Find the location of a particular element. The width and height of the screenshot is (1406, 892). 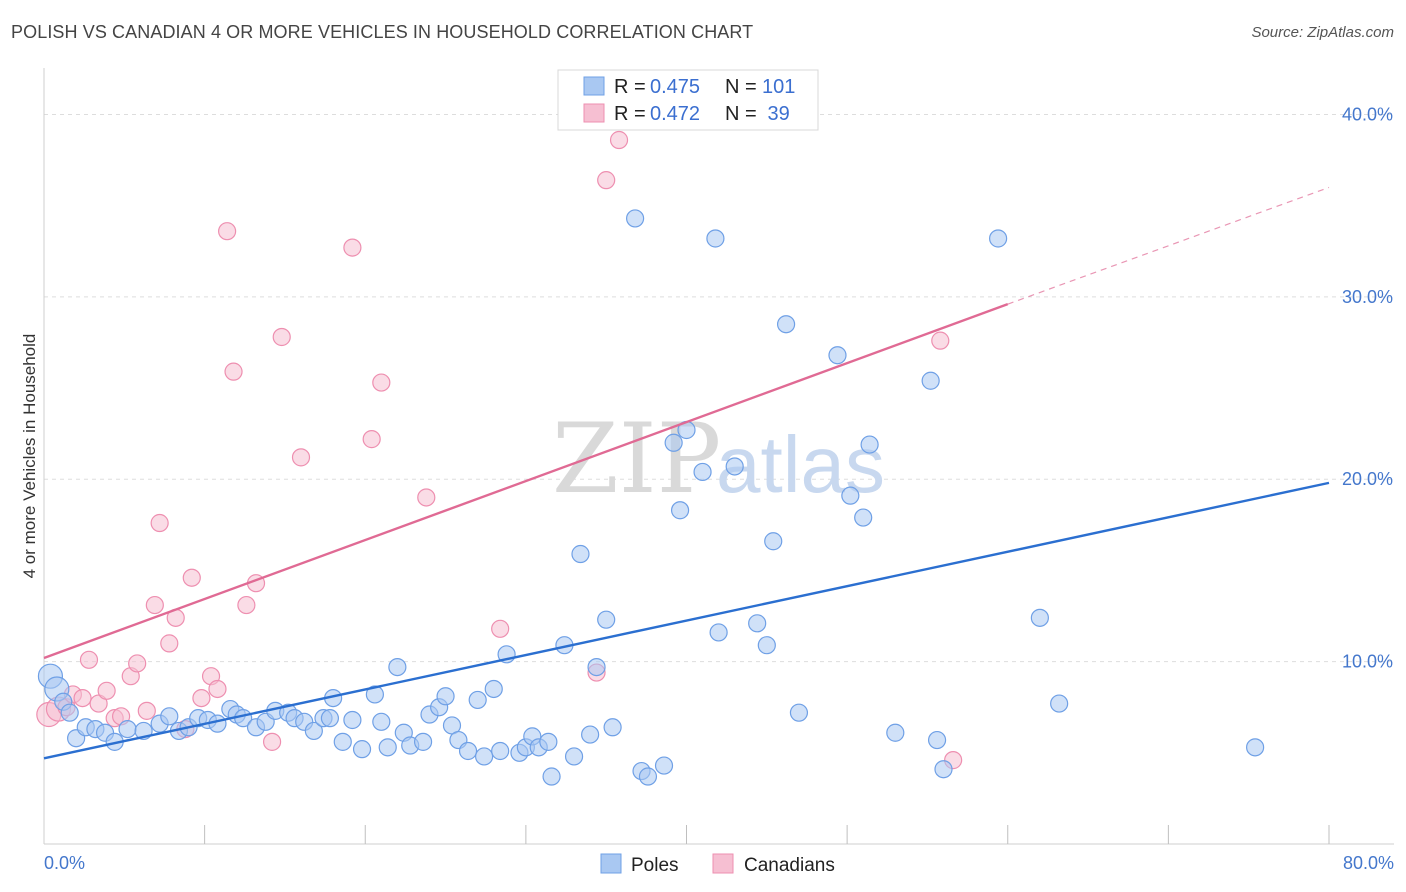

watermark: ZIP atlas is located at coordinates (718, 459).